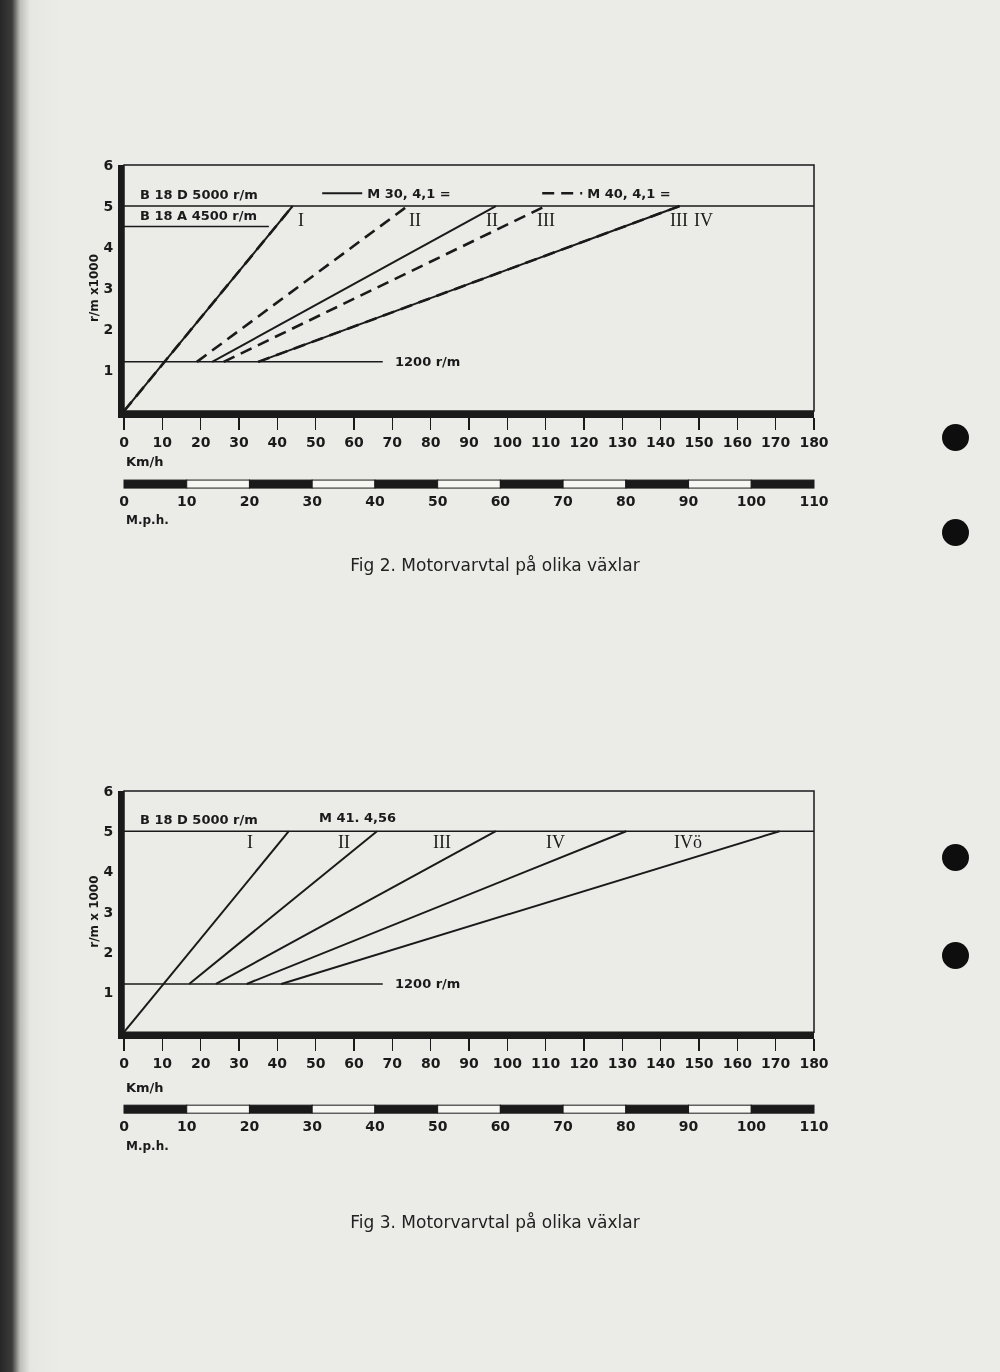 This screenshot has width=1000, height=1372. I want to click on ref-line-label: B 18 A 4500 r/m, so click(199, 215).